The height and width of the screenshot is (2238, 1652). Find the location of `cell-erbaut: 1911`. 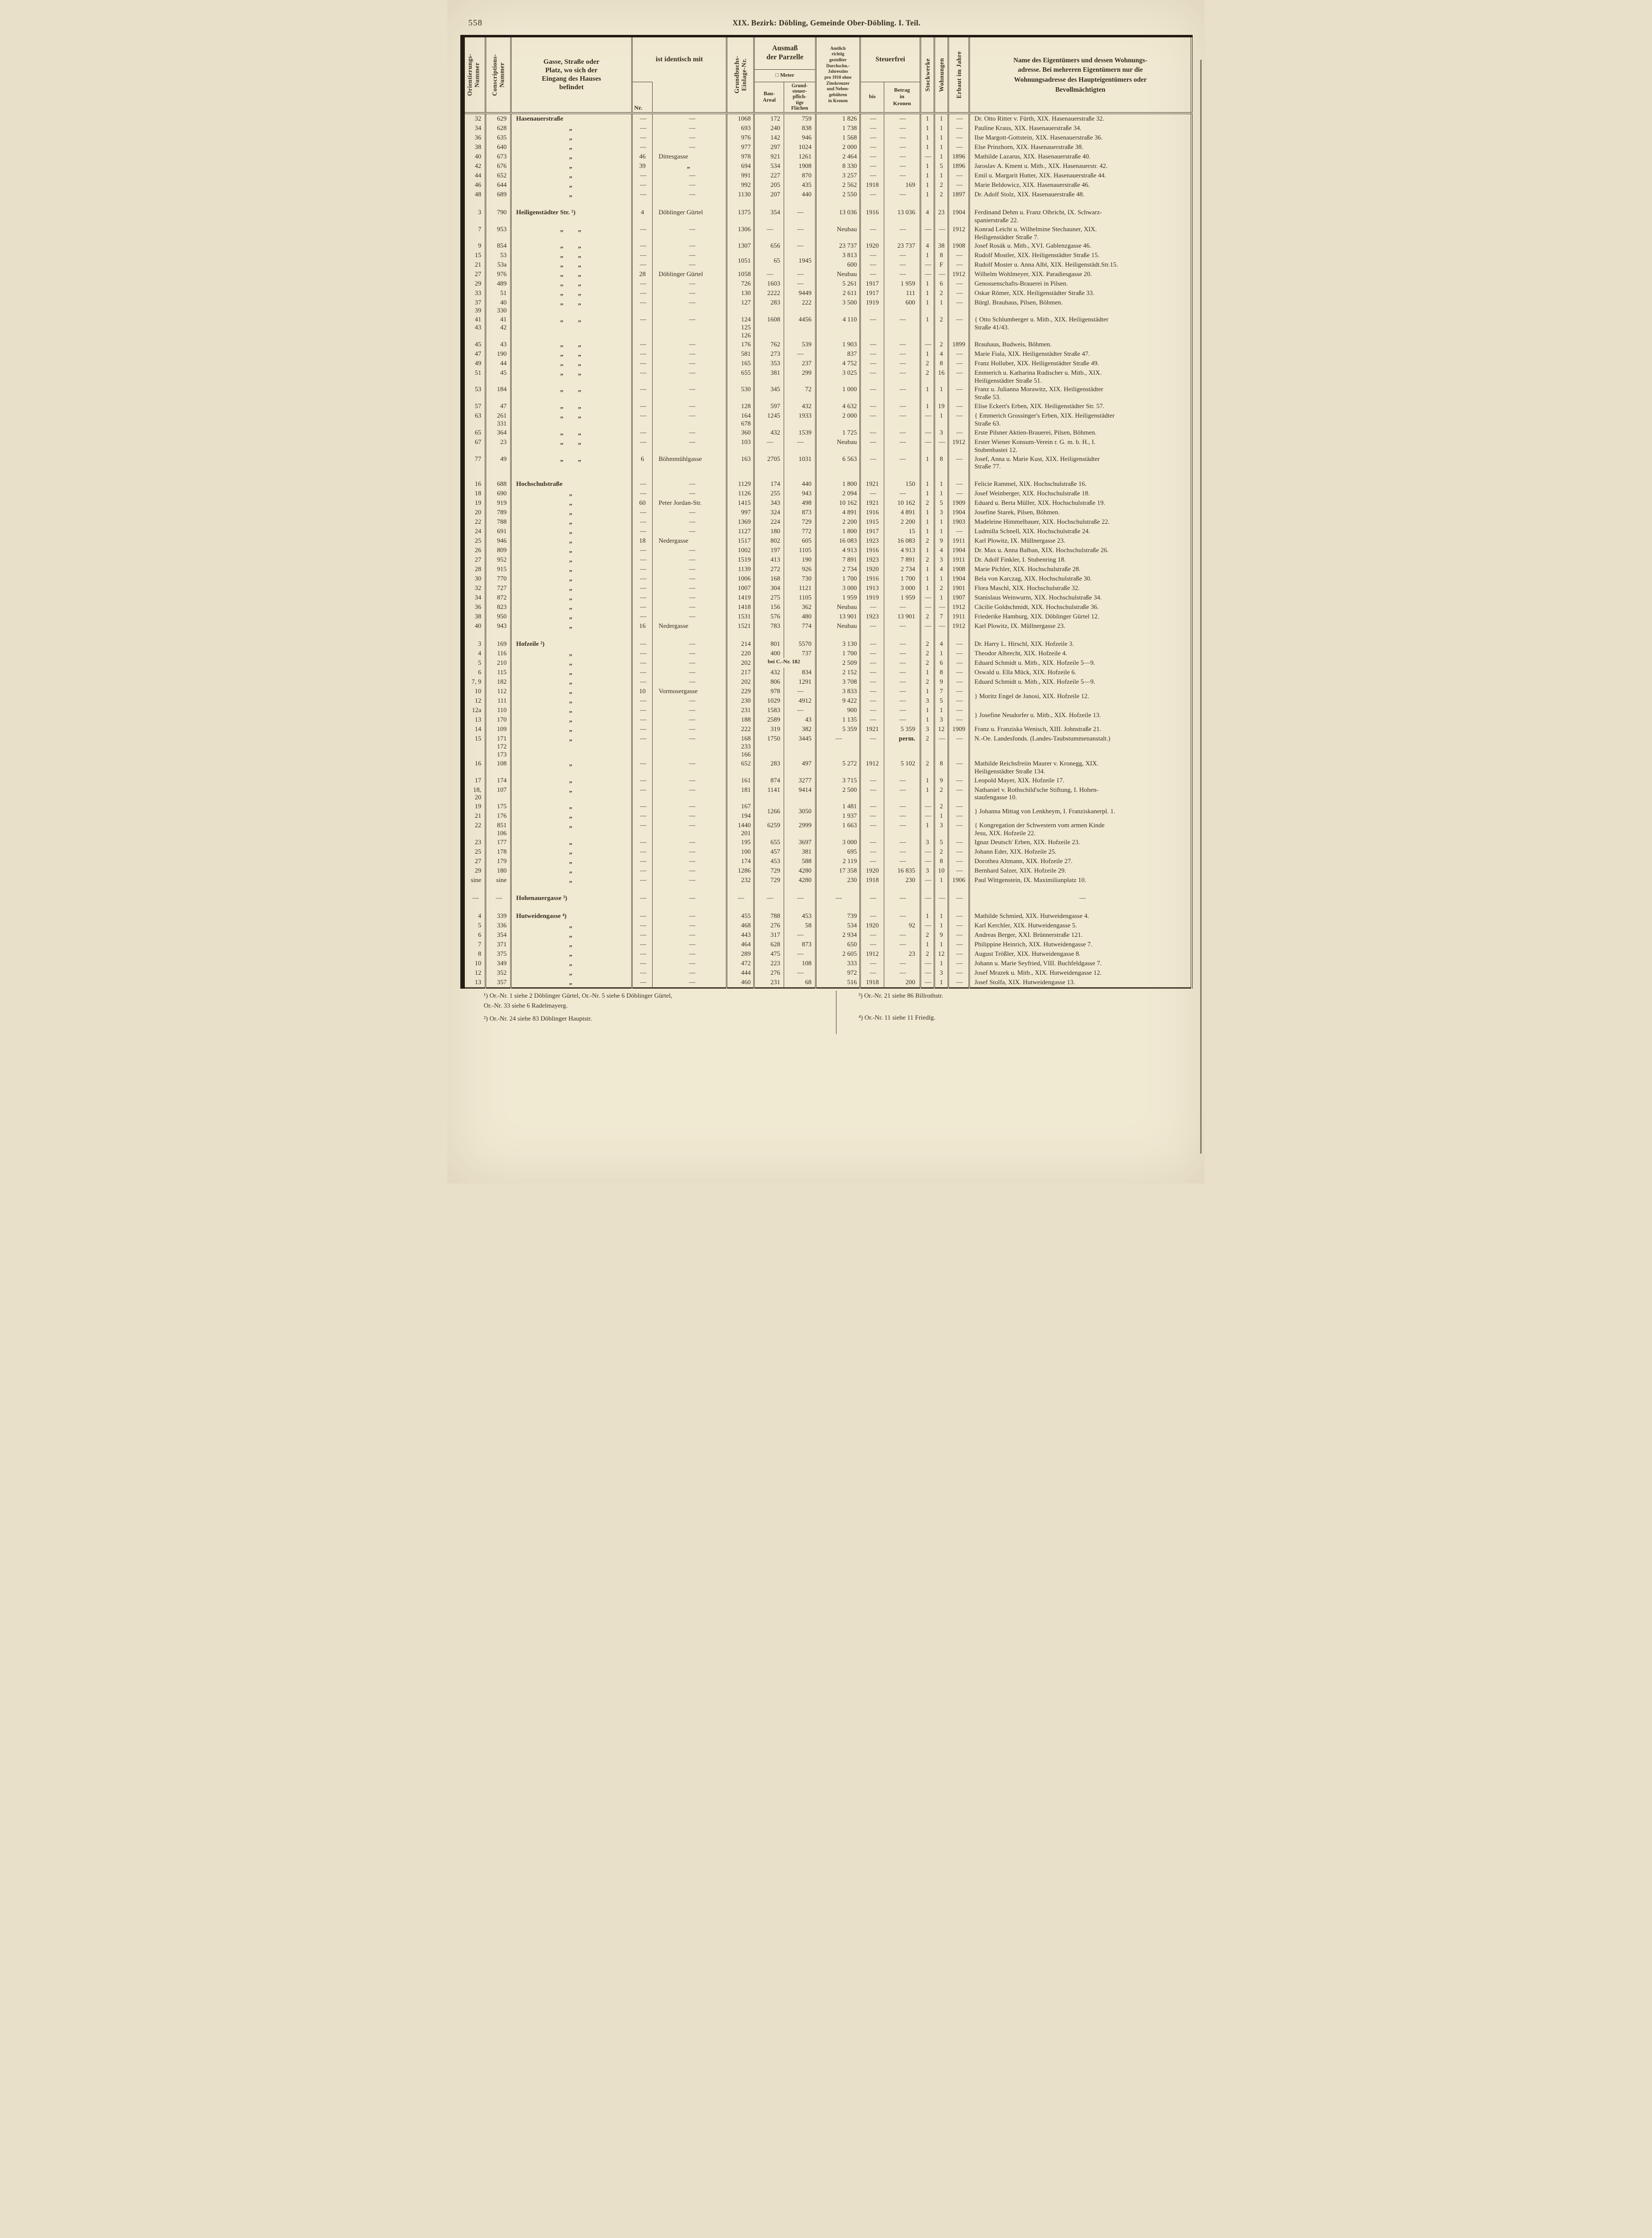

cell-erbaut: 1911 is located at coordinates (958, 541).